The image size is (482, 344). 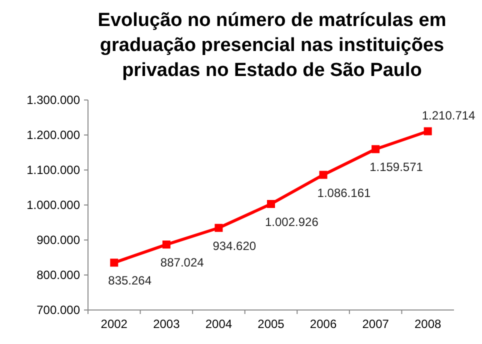 I want to click on x-tick-label: 2005, so click(x=271, y=324).